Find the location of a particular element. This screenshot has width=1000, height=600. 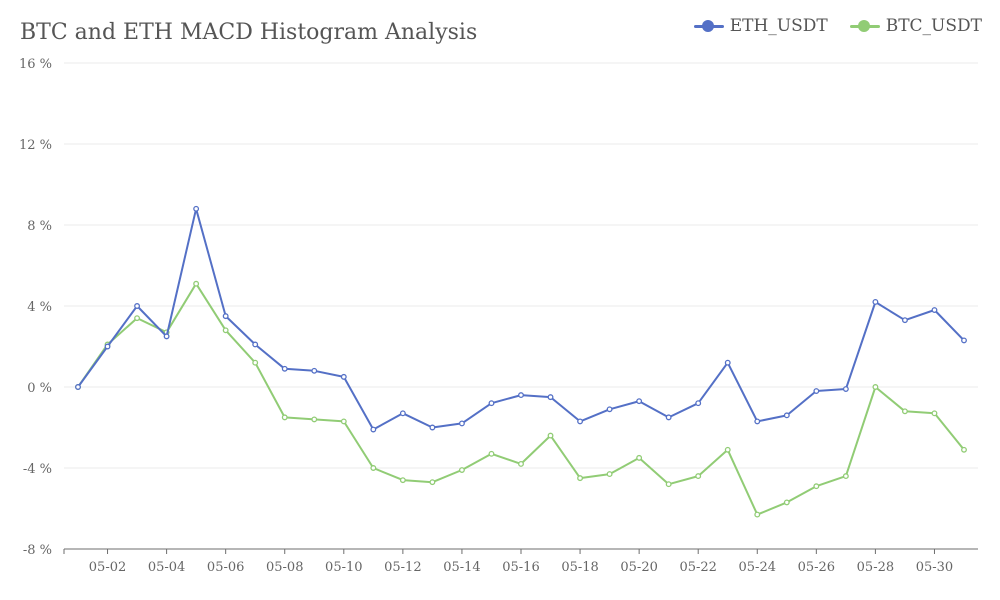

legend: ETH_USDT BTC_USDT is located at coordinates (837, 26).